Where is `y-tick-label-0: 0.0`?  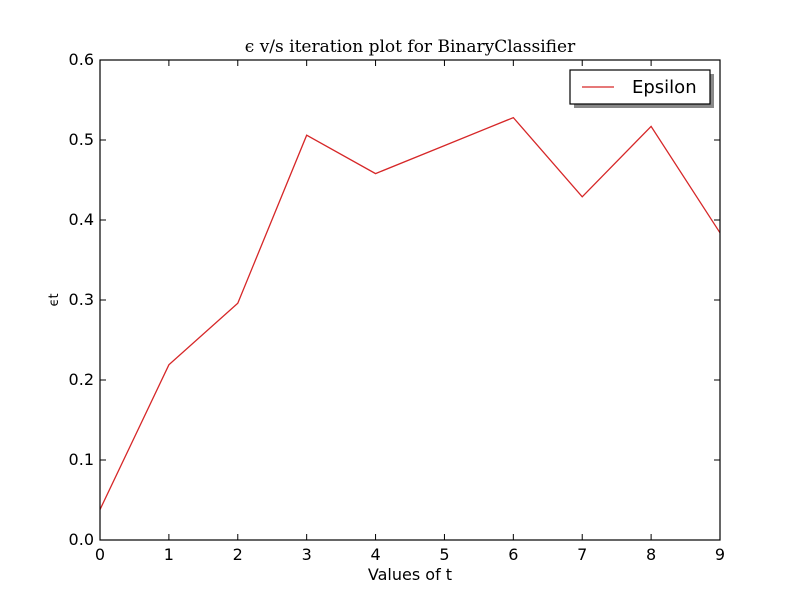
y-tick-label-0: 0.0 is located at coordinates (81, 539).